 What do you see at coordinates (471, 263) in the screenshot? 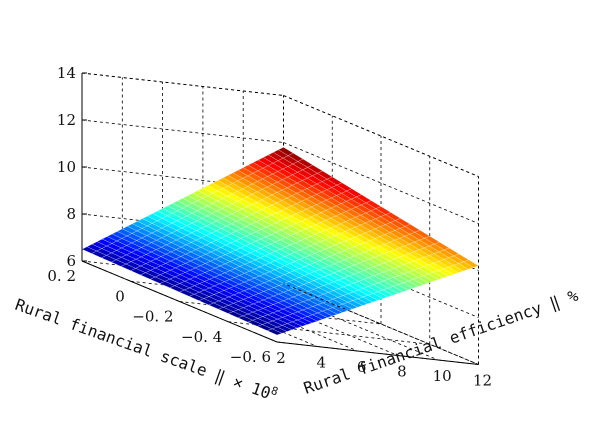
I see `surface-patch` at bounding box center [471, 263].